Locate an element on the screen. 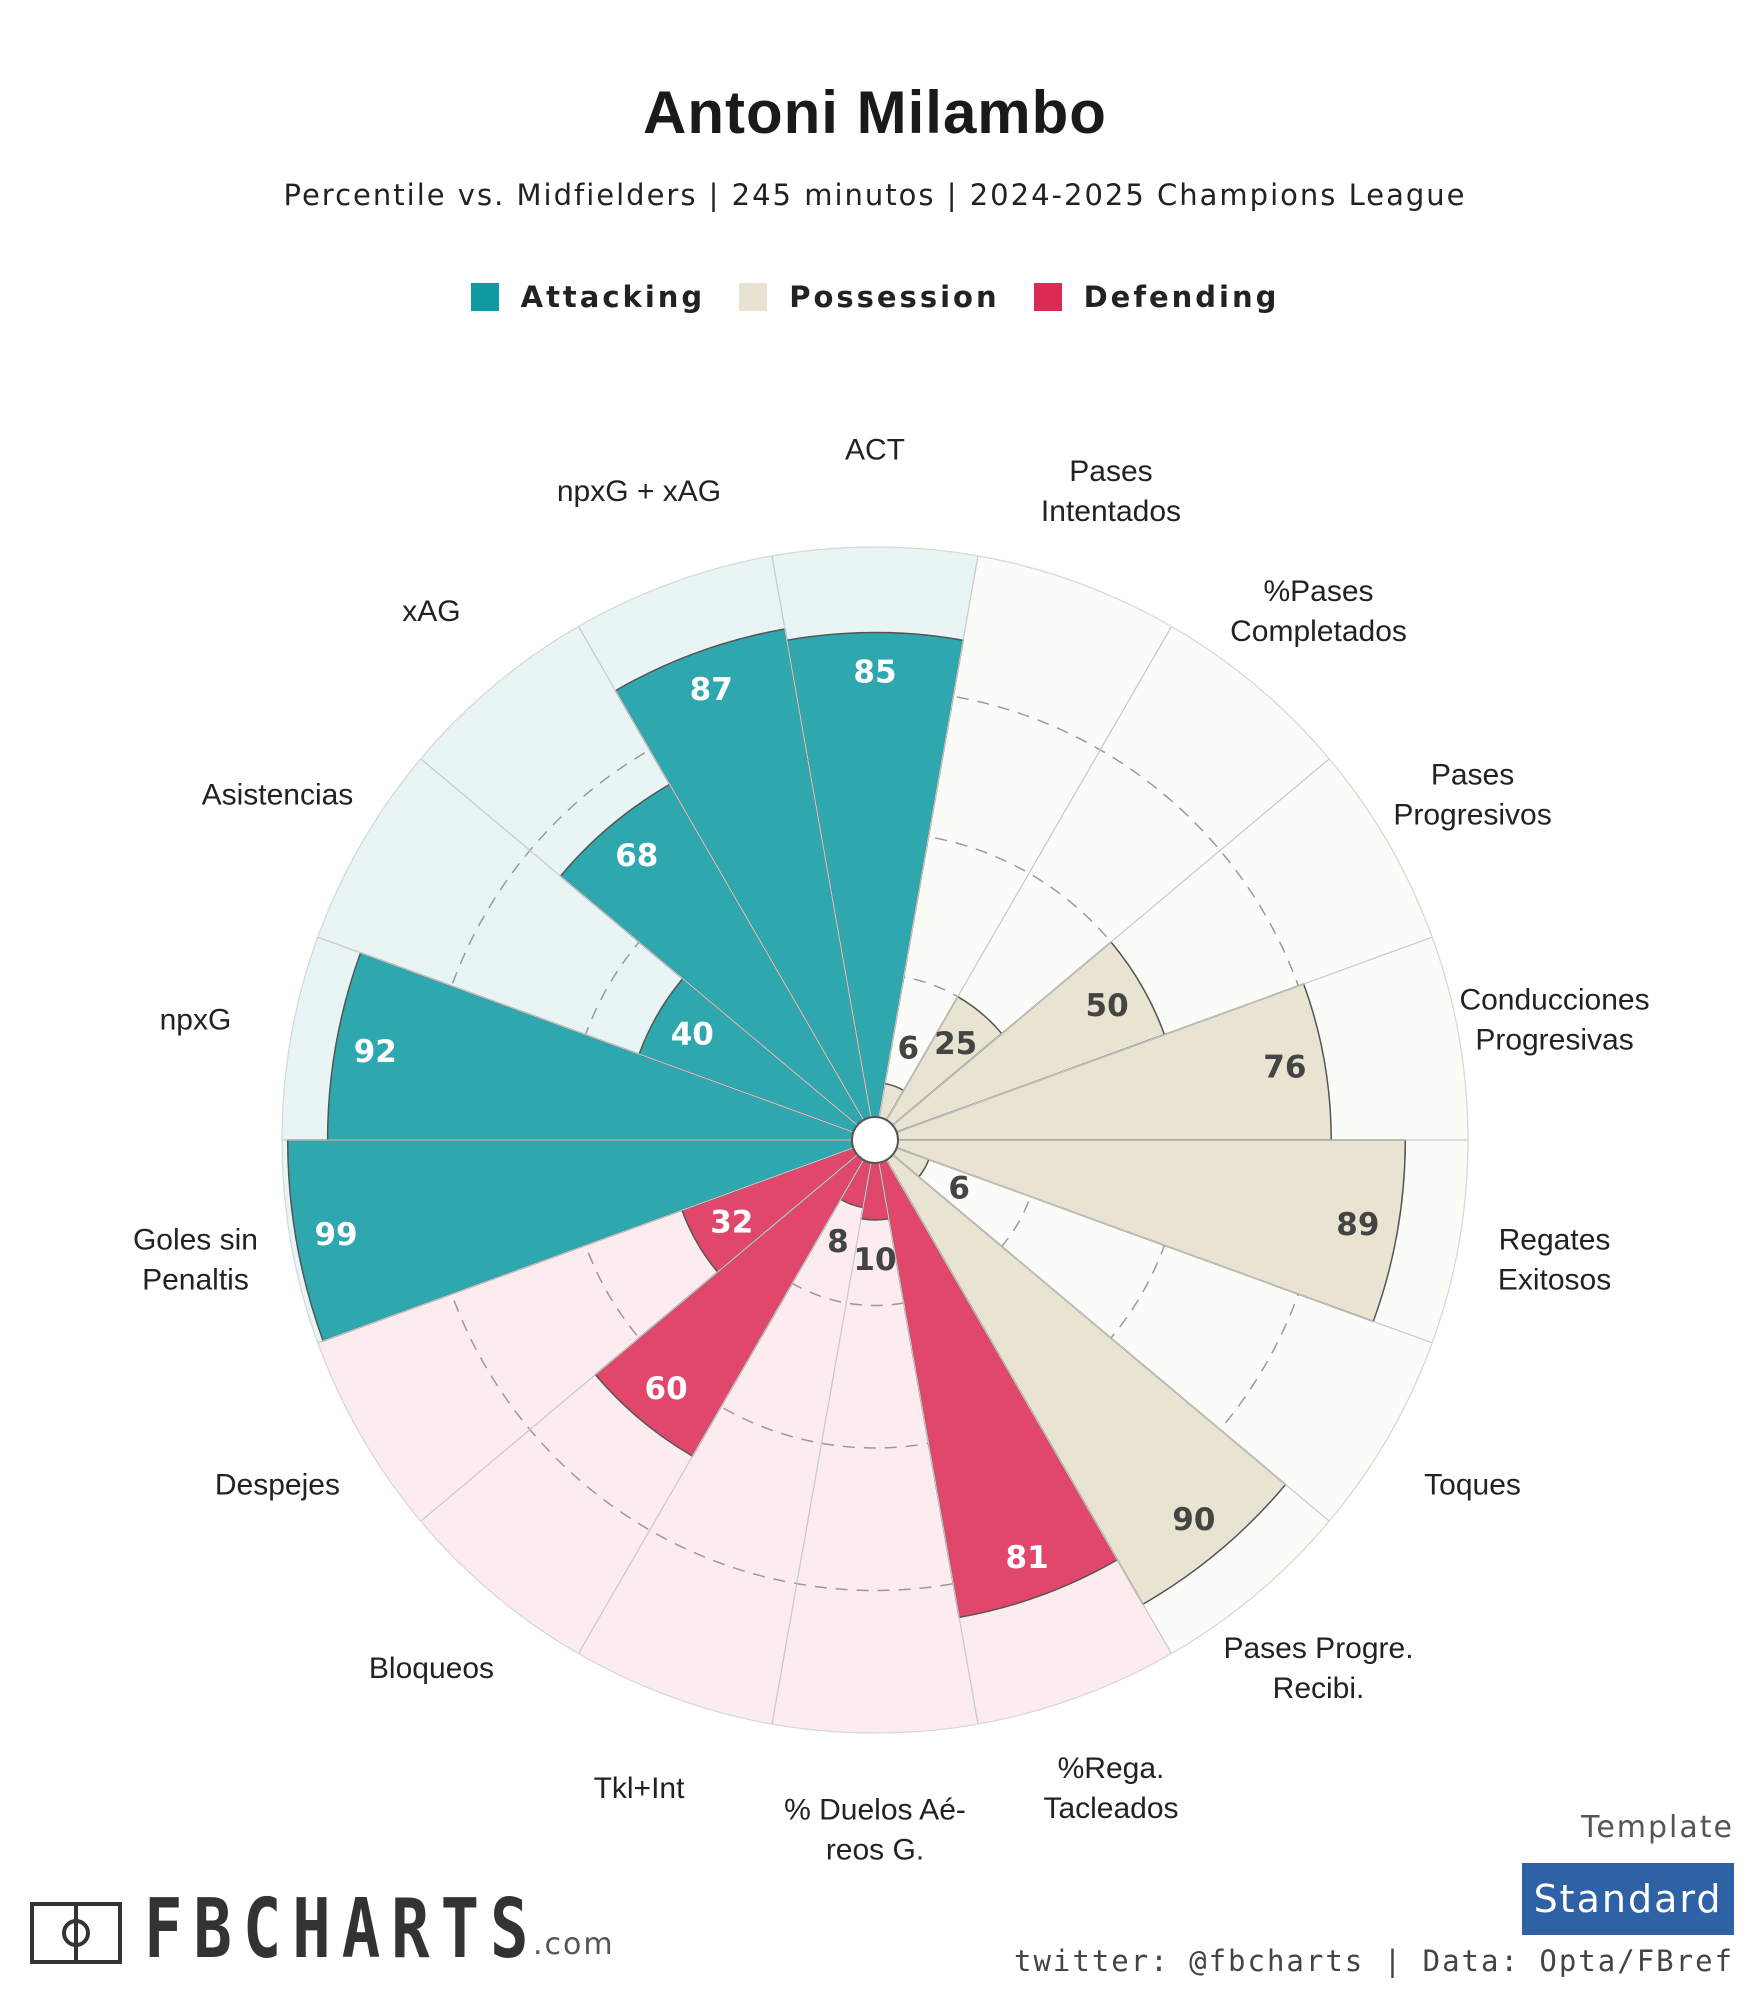 The height and width of the screenshot is (2000, 1750). value-label-toques: 6 is located at coordinates (959, 1189).